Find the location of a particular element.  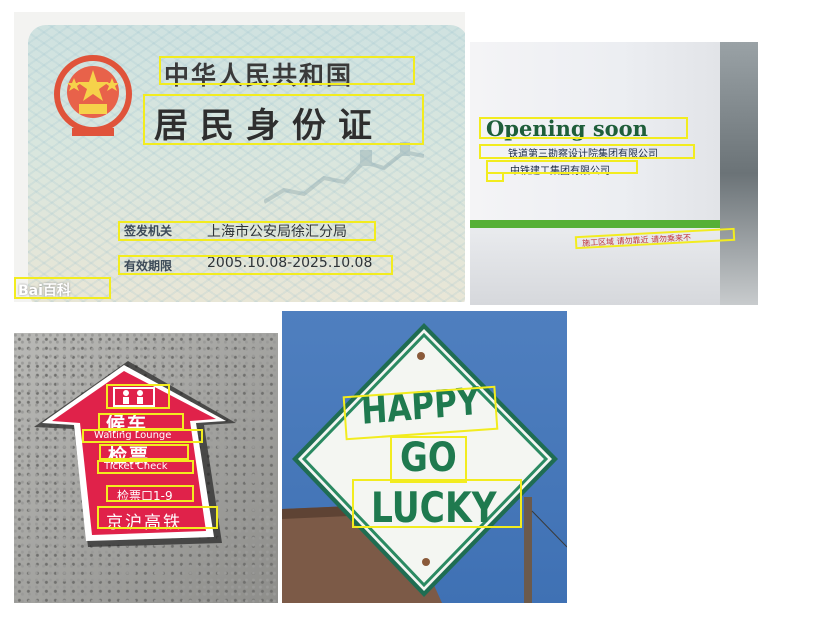

sign-line-lucky: LUCKY is located at coordinates (434, 507).